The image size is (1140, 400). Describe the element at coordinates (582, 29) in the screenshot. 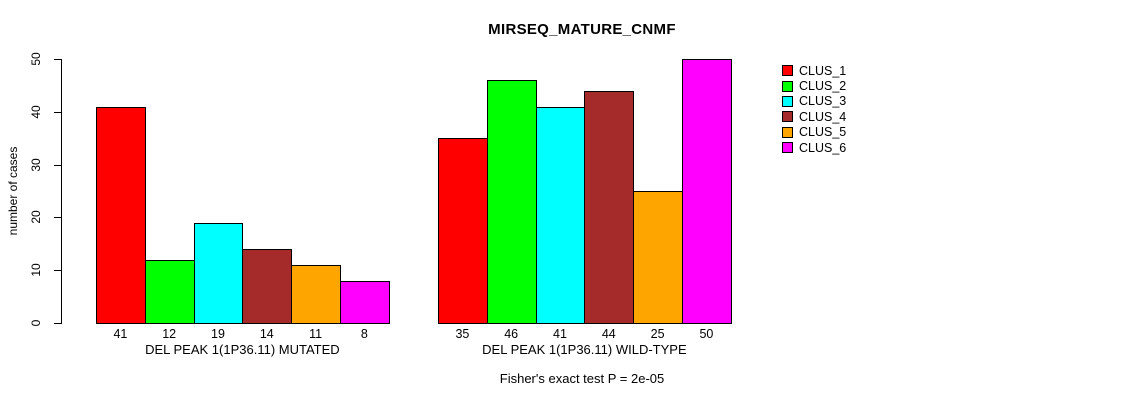

I see `chart-title: MIRSEQ_MATURE_CNMF` at that location.